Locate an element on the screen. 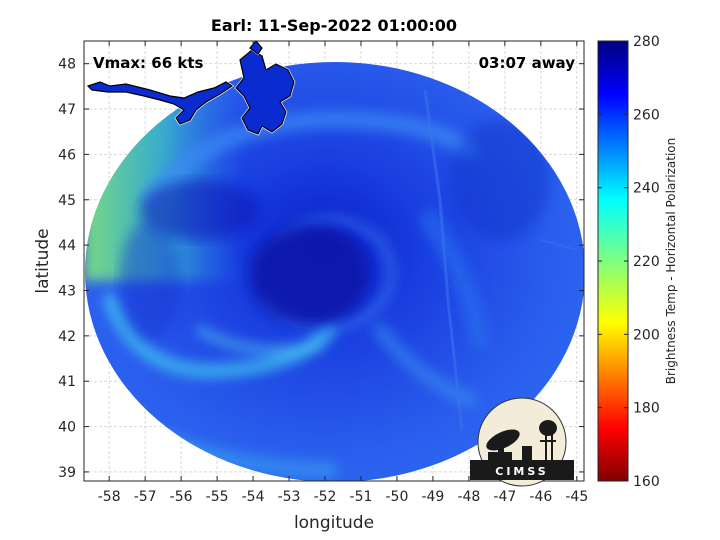 Image resolution: width=720 pixels, height=540 pixels. x-tick-label: -52 is located at coordinates (325, 497).